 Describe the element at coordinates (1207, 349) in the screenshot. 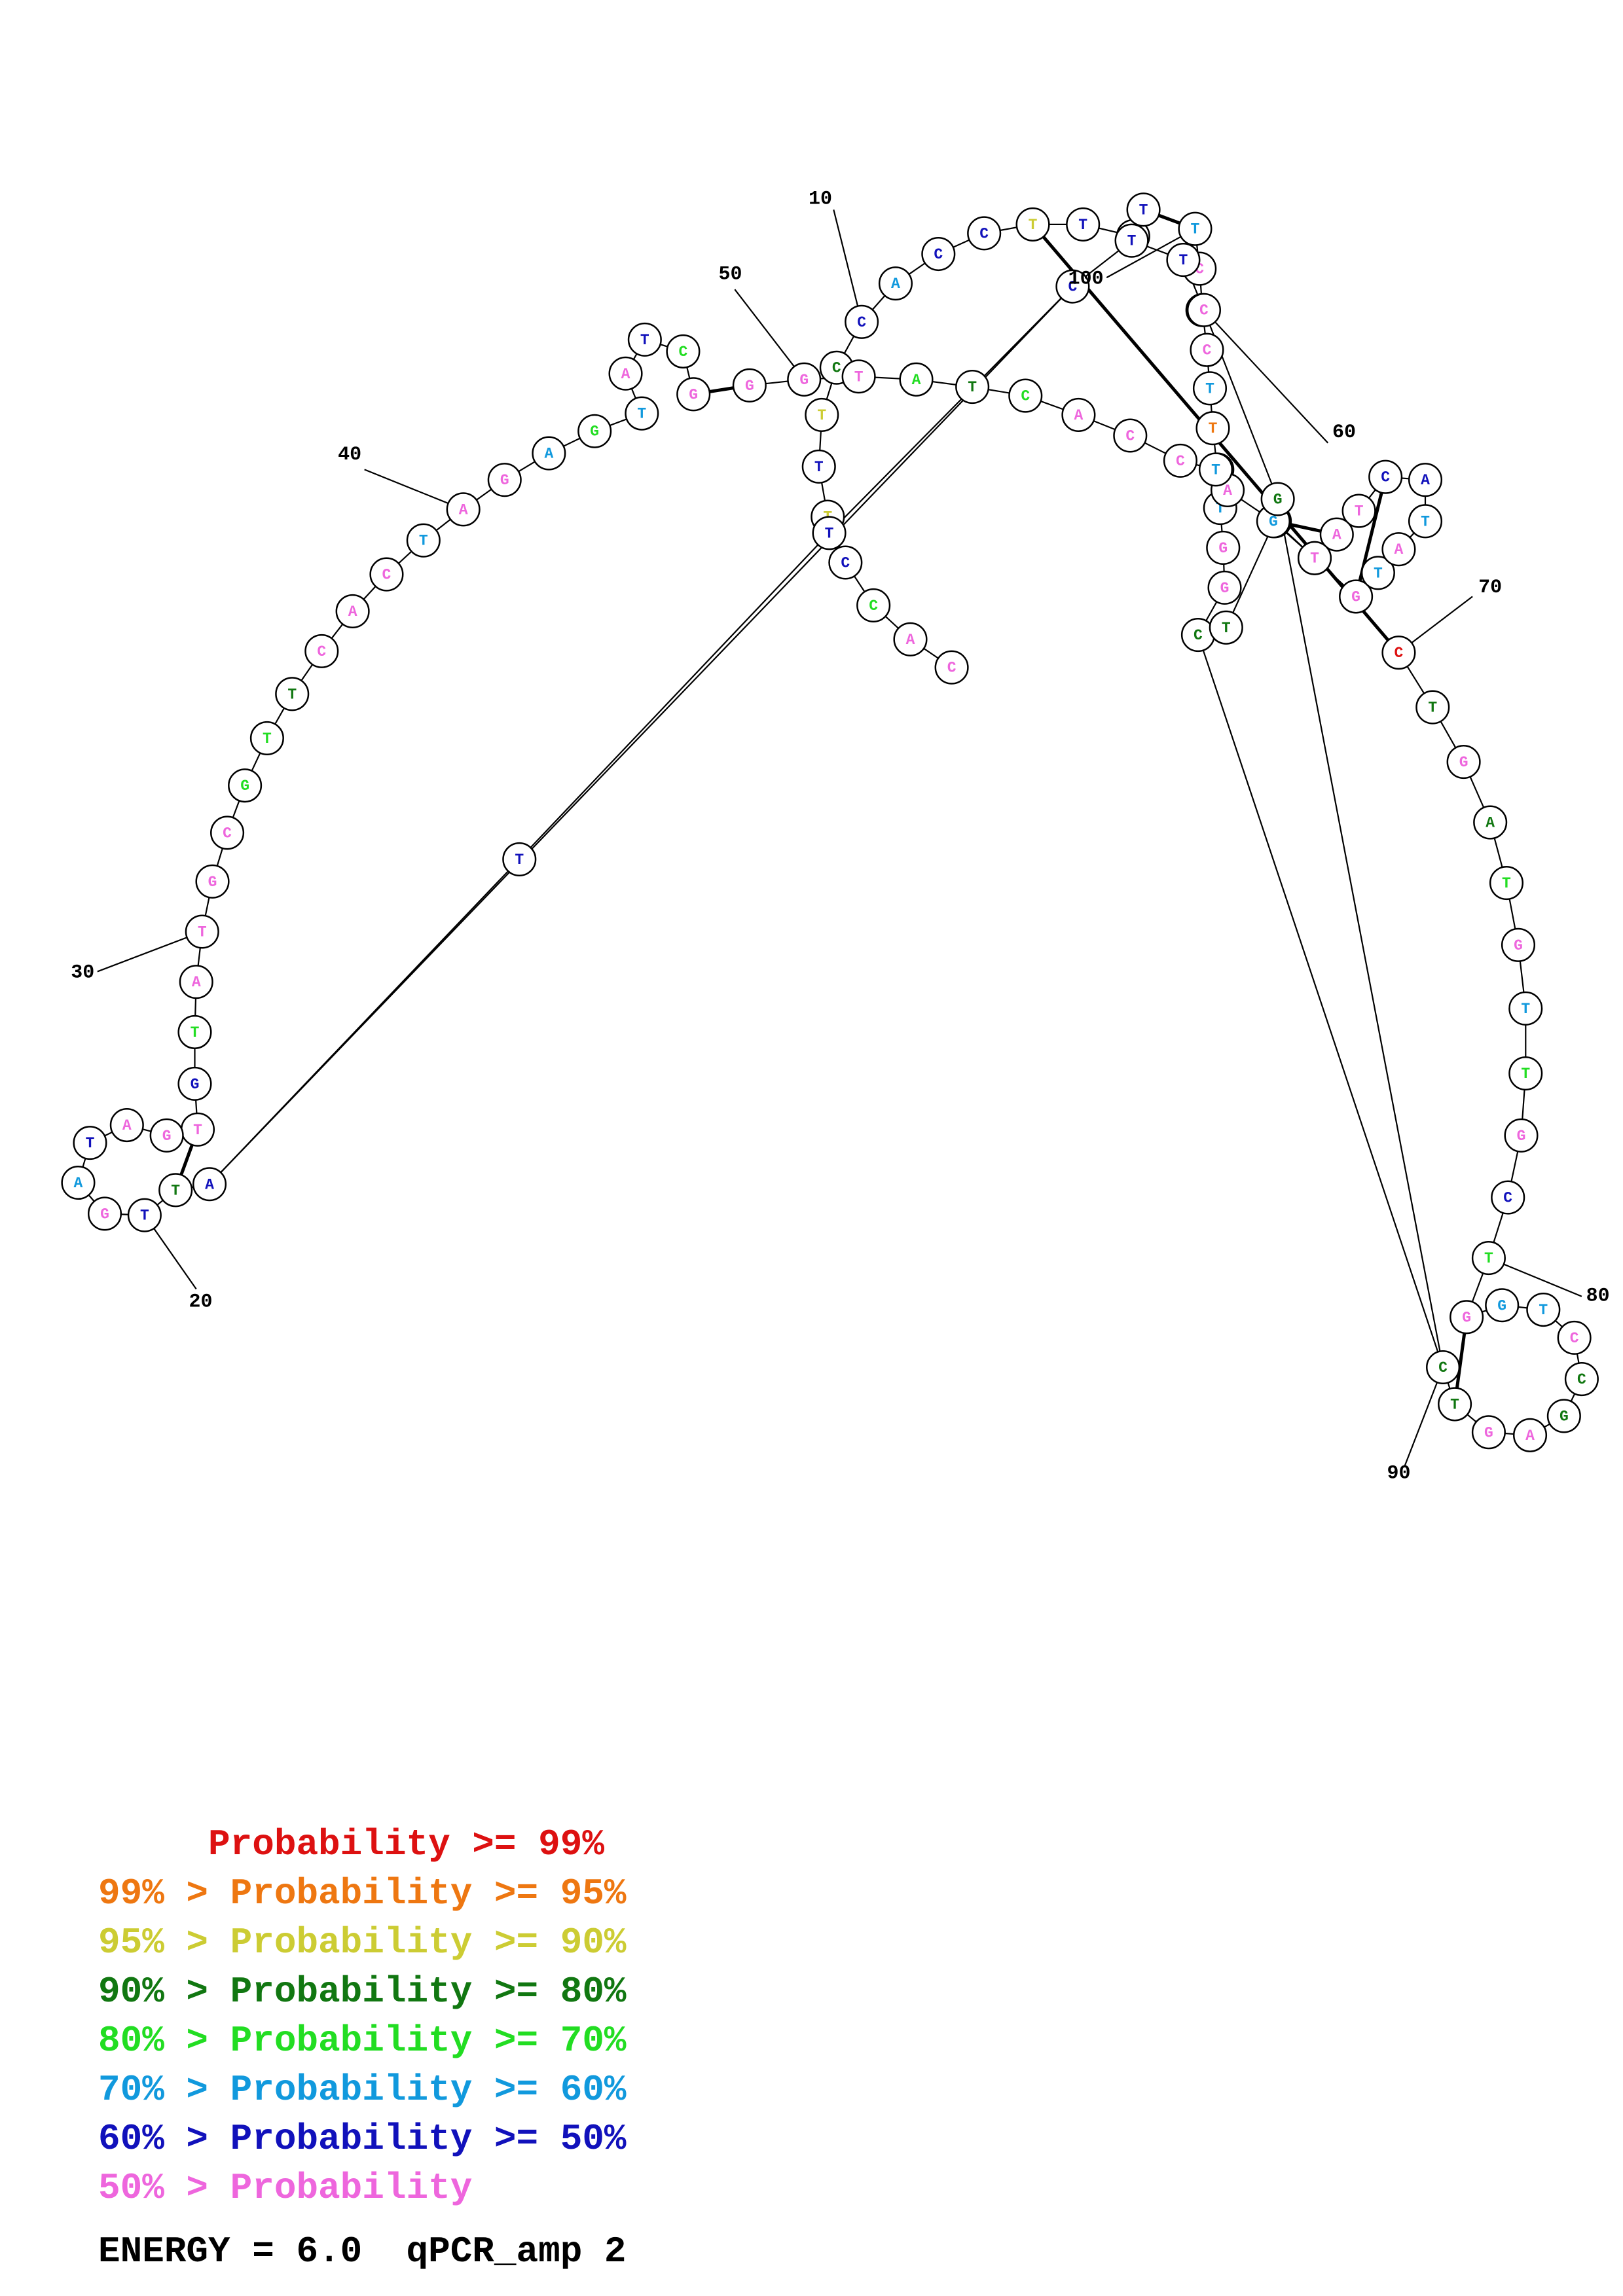

I see `nucleotide-20: C` at that location.